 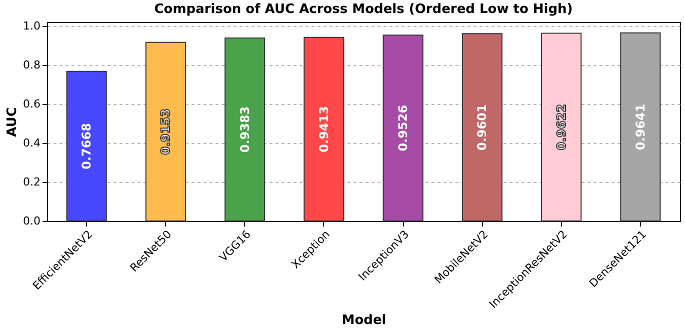 What do you see at coordinates (31, 103) in the screenshot?
I see `y-tick-label: 0.6` at bounding box center [31, 103].